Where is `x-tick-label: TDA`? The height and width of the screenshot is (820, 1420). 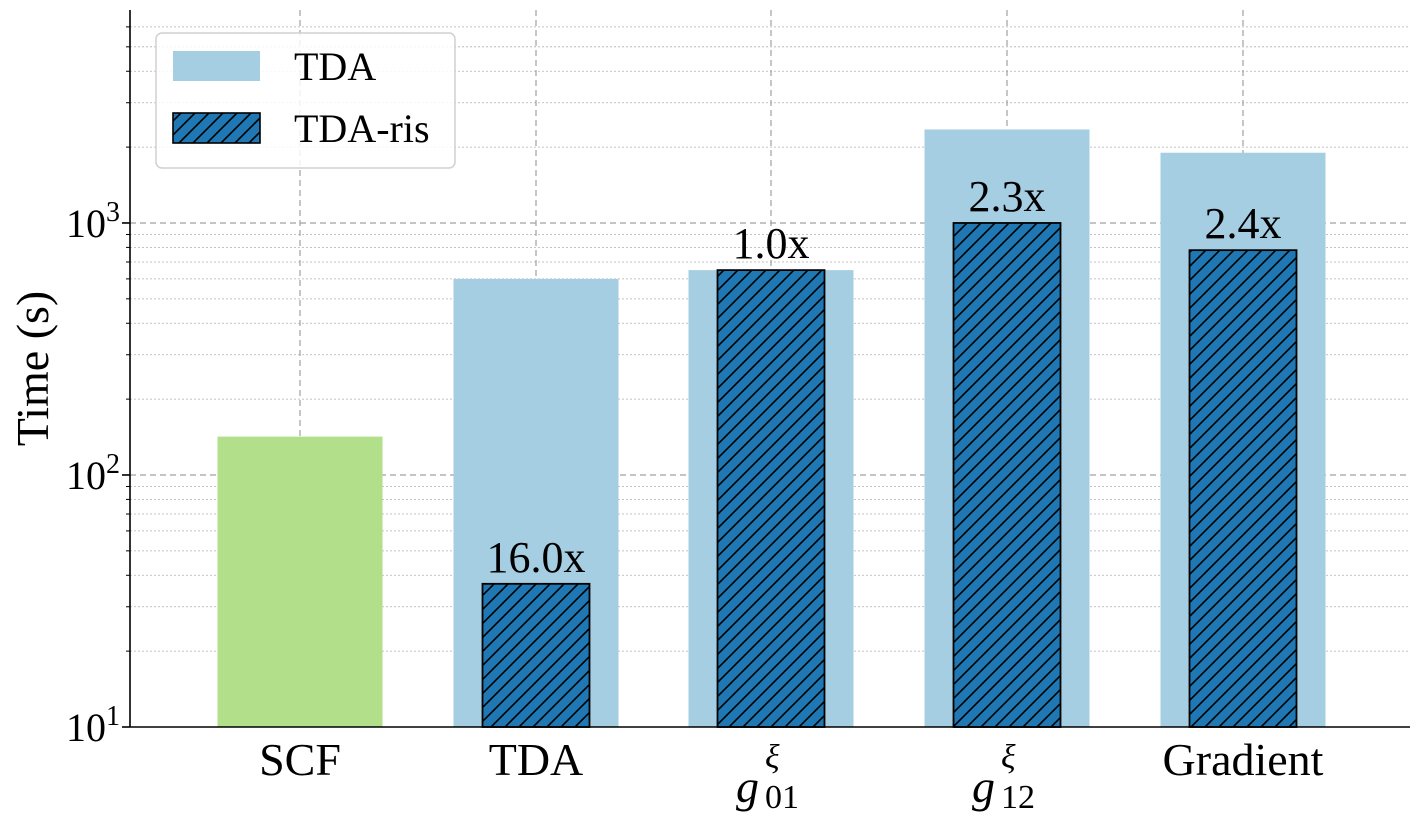
x-tick-label: TDA is located at coordinates (536, 759).